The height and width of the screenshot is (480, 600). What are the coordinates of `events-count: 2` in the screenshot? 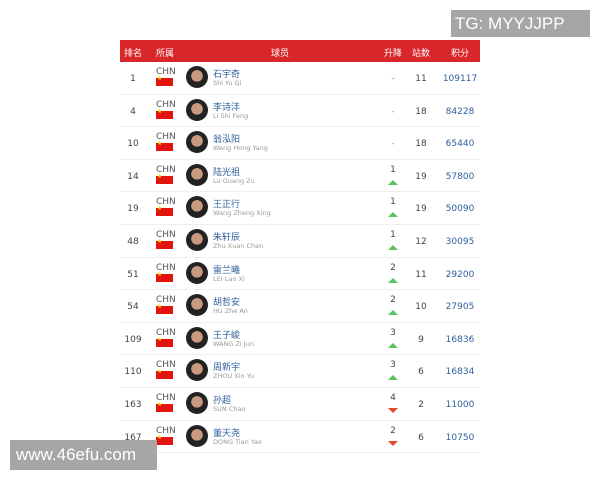 It's located at (421, 404).